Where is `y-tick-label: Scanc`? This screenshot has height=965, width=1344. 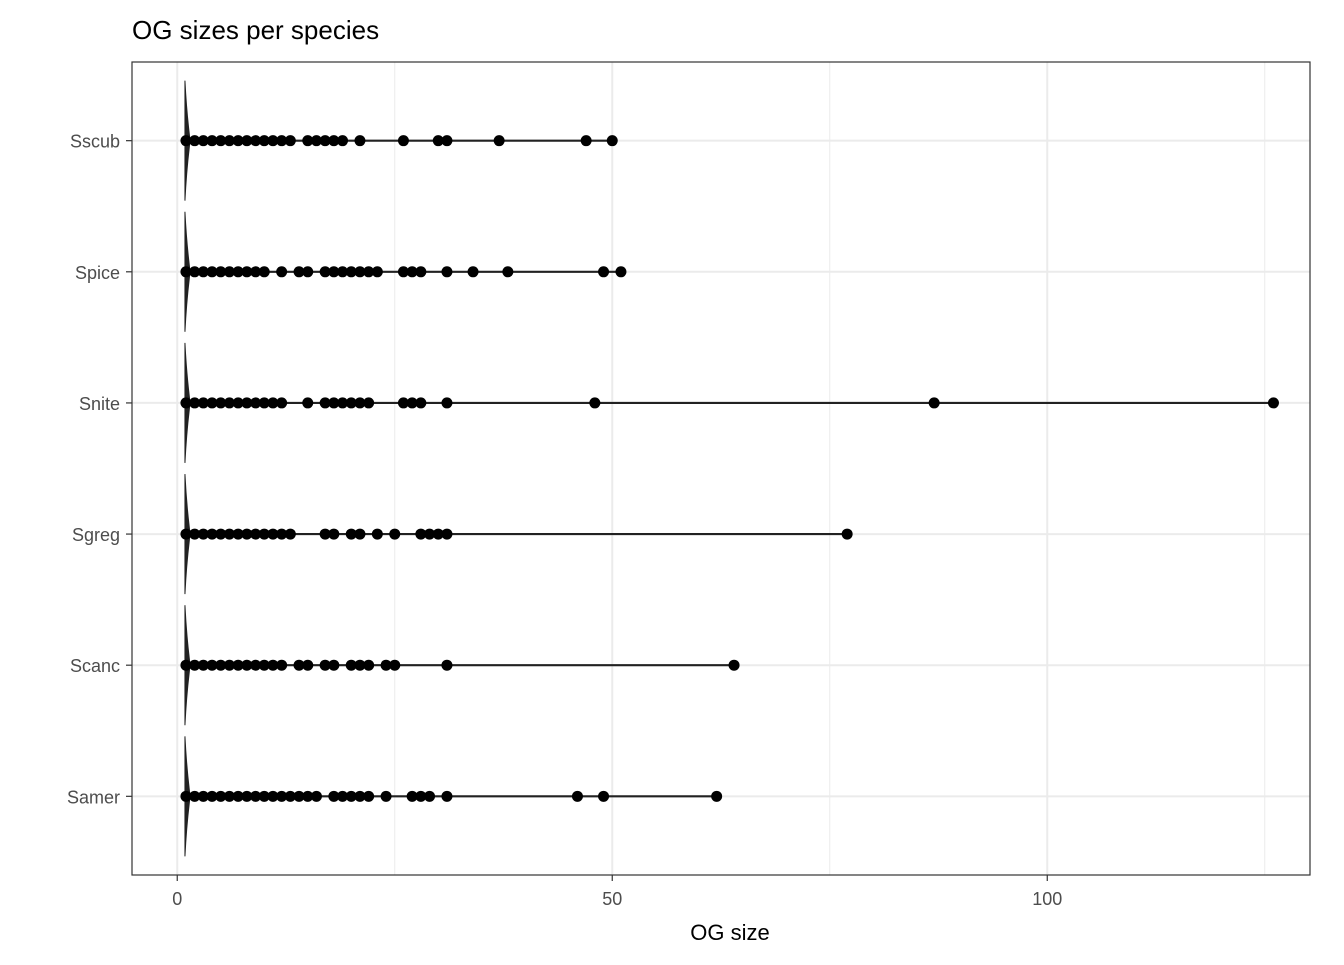
y-tick-label: Scanc is located at coordinates (95, 666).